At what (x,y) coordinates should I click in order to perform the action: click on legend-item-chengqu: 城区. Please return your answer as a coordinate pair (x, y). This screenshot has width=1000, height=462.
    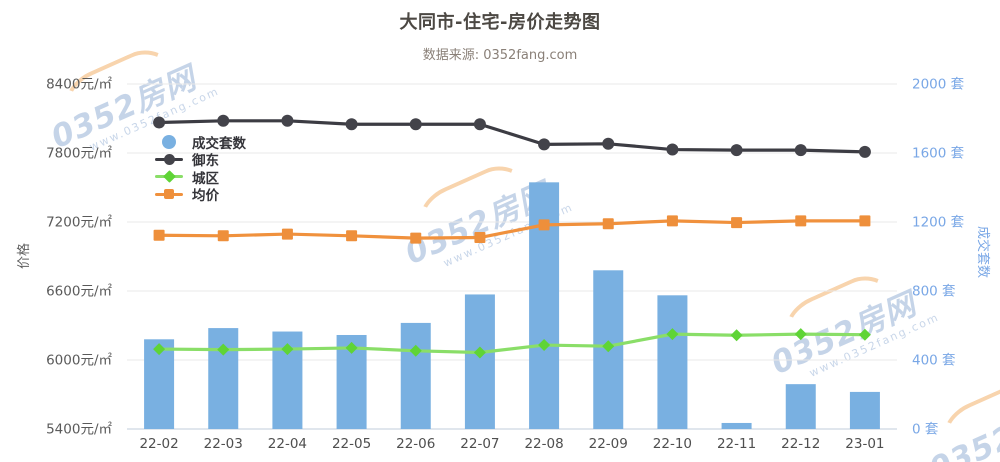
    Looking at the image, I should click on (200, 177).